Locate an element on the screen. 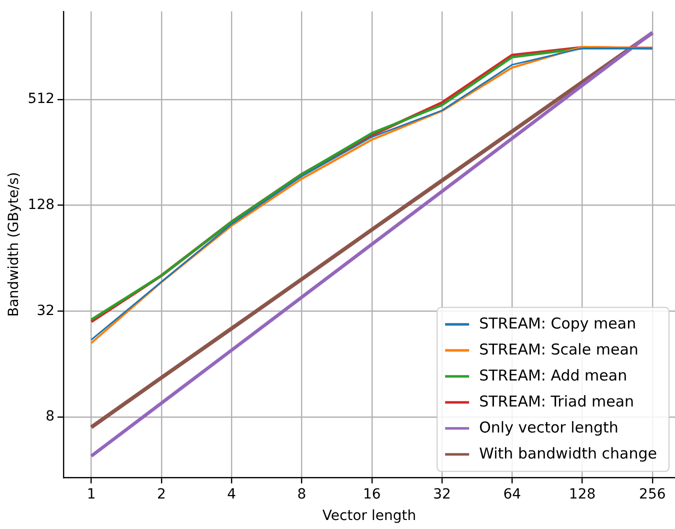 This screenshot has width=675, height=529. x-tick-label: 1 is located at coordinates (91, 494).